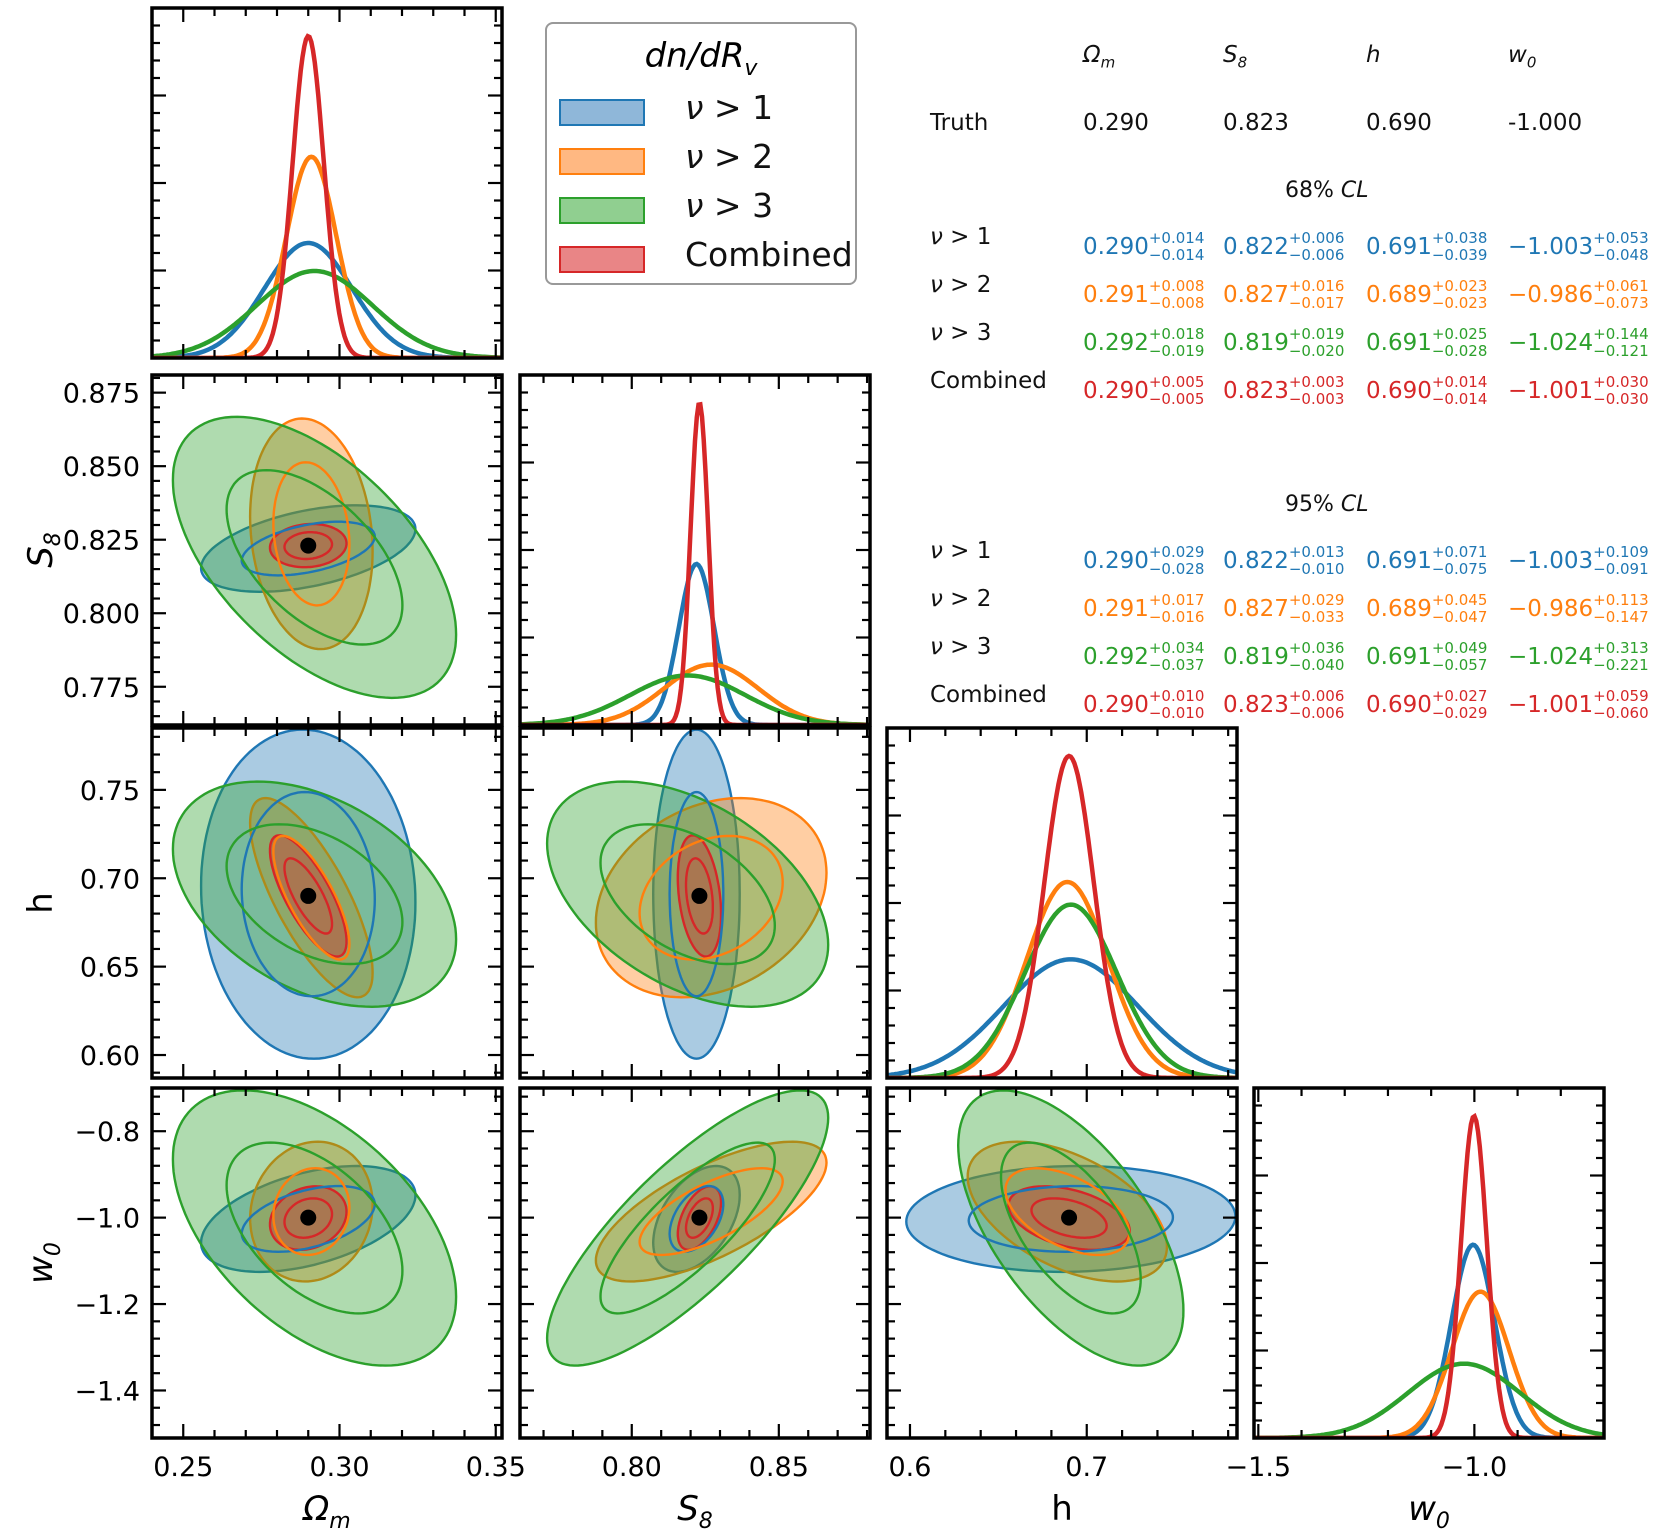  What do you see at coordinates (959, 123) in the screenshot?
I see `summary-truth-label: Truth` at bounding box center [959, 123].